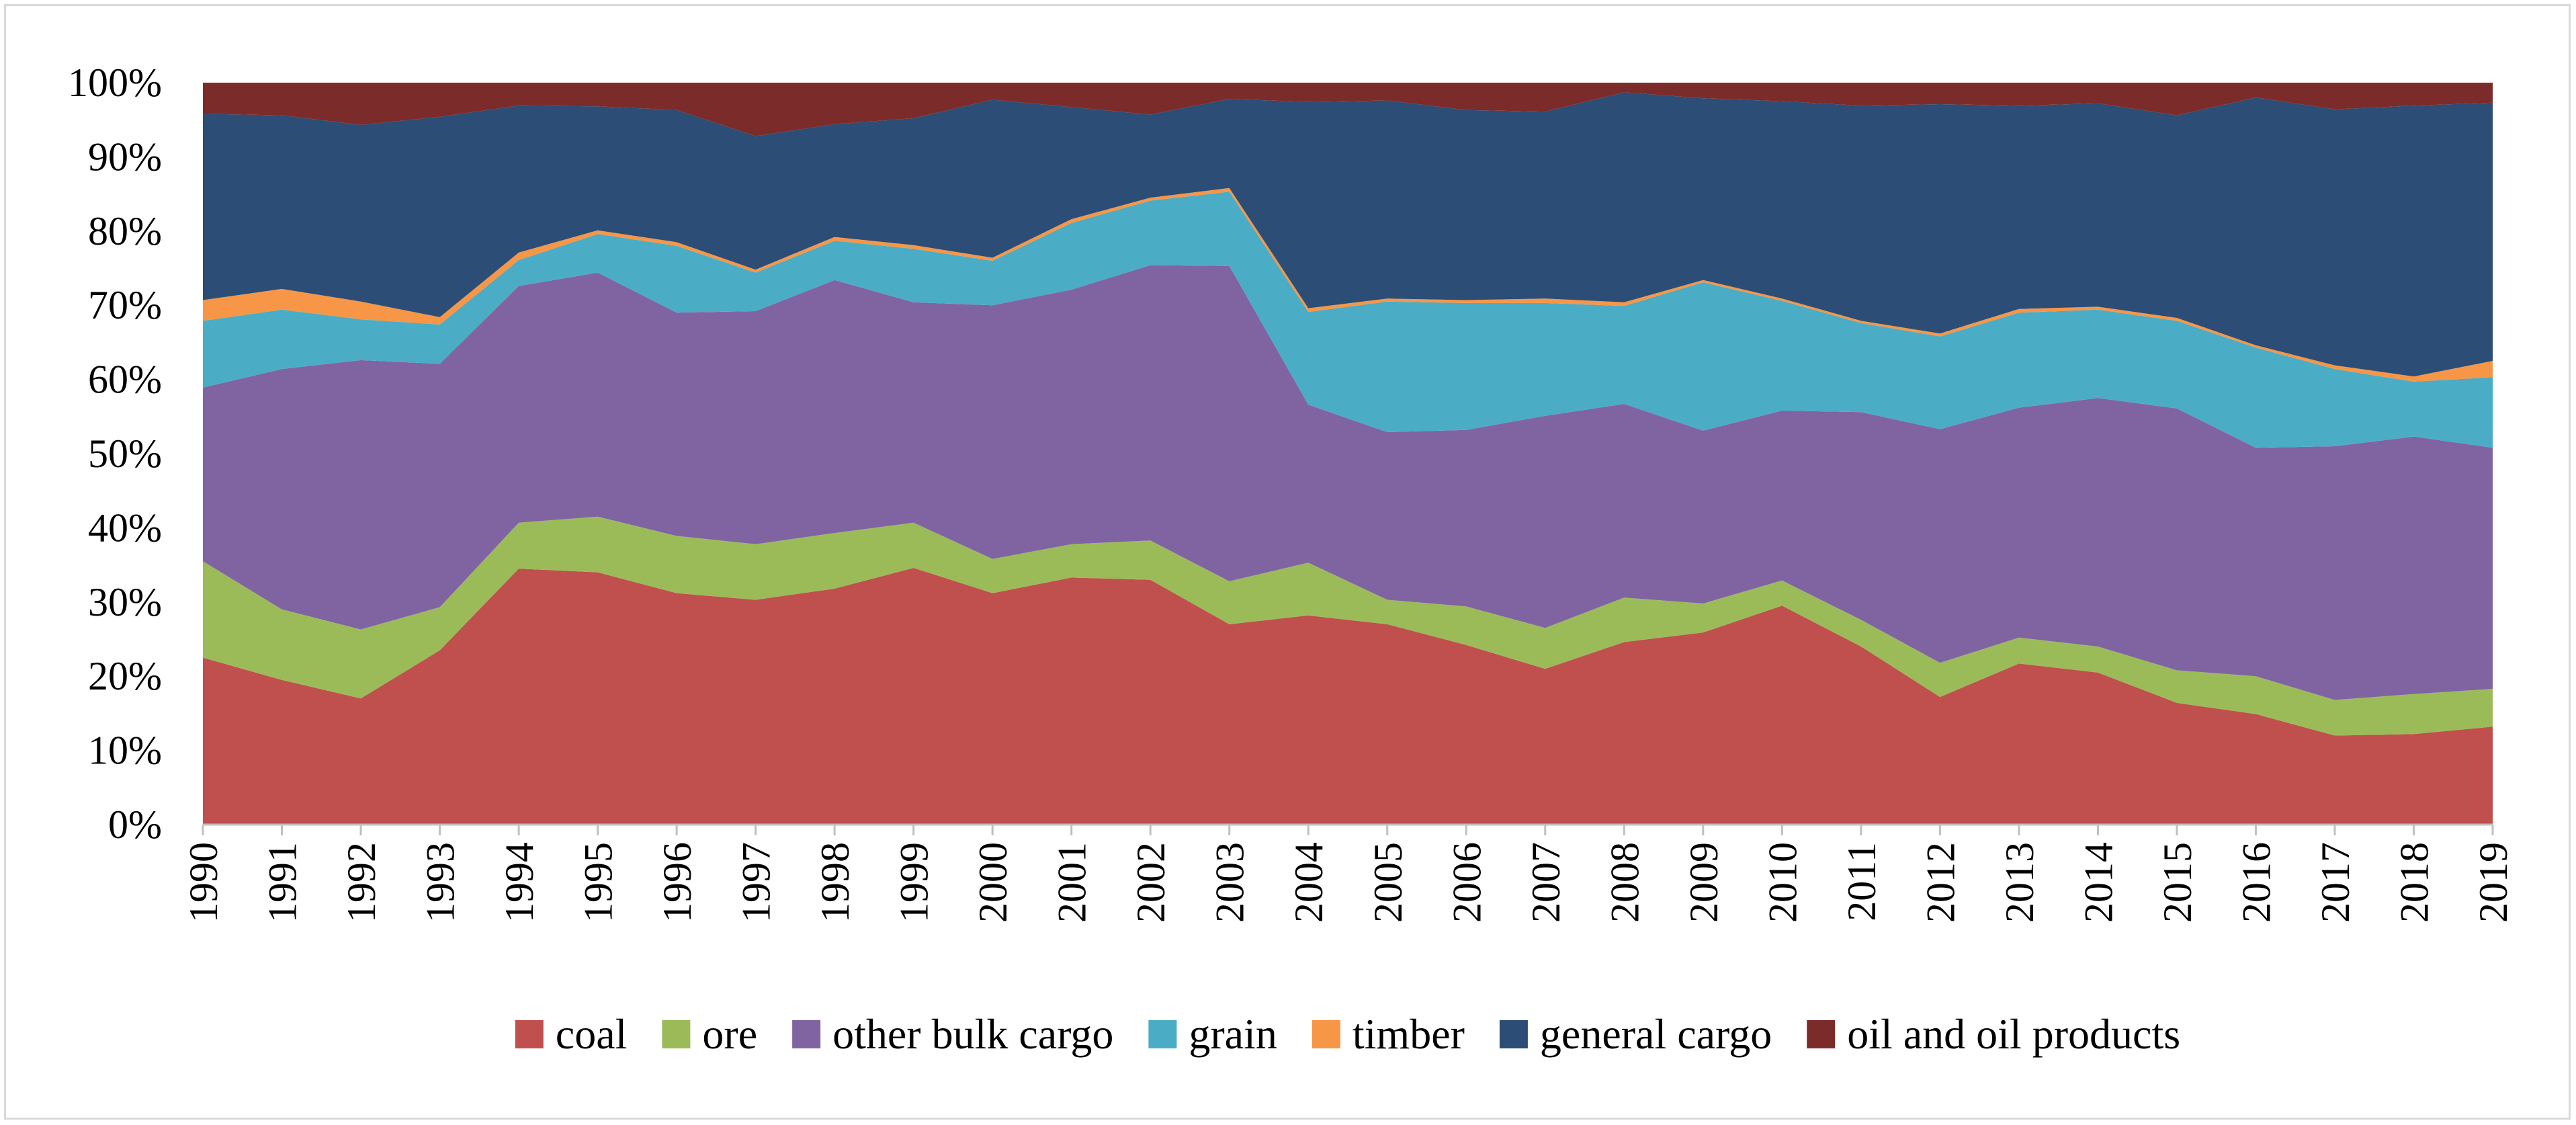 The height and width of the screenshot is (1125, 2576). I want to click on y-tick-label: 30%, so click(125, 602).